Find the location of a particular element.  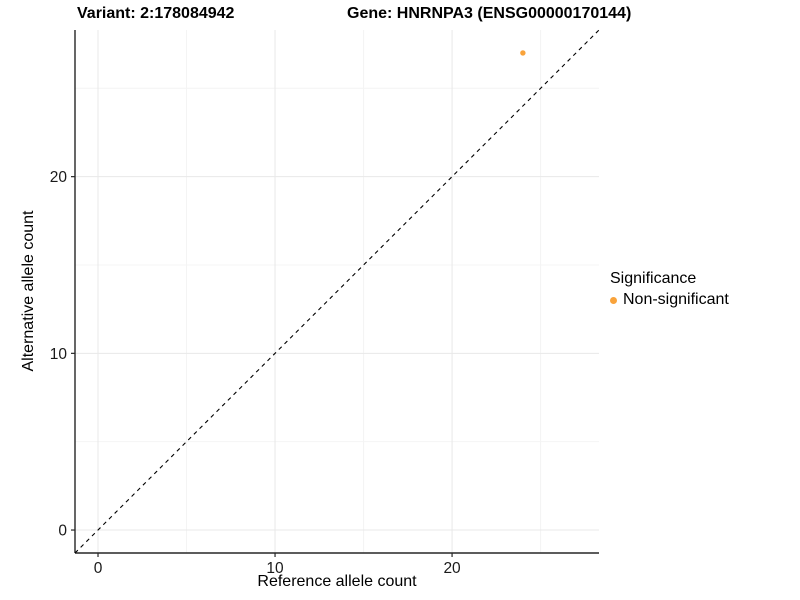

y-tick-label: 0 is located at coordinates (62, 531).